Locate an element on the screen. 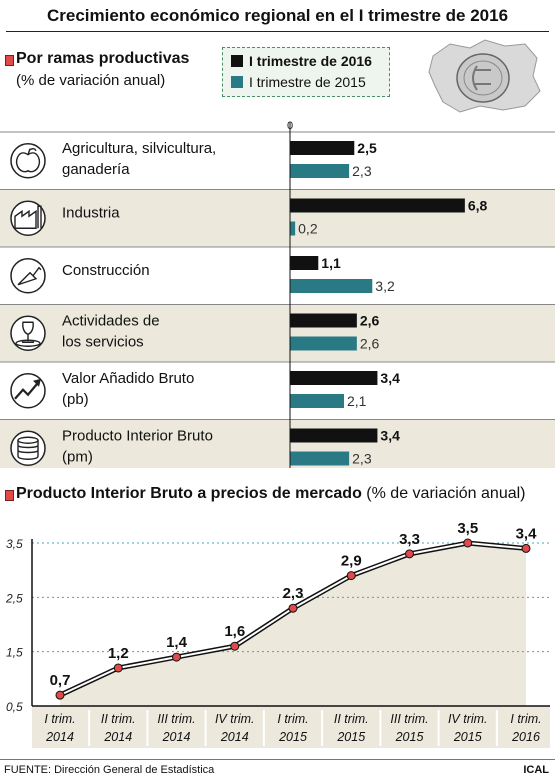 The height and width of the screenshot is (781, 555). category-label: Valor Añadido Bruto is located at coordinates (128, 378).